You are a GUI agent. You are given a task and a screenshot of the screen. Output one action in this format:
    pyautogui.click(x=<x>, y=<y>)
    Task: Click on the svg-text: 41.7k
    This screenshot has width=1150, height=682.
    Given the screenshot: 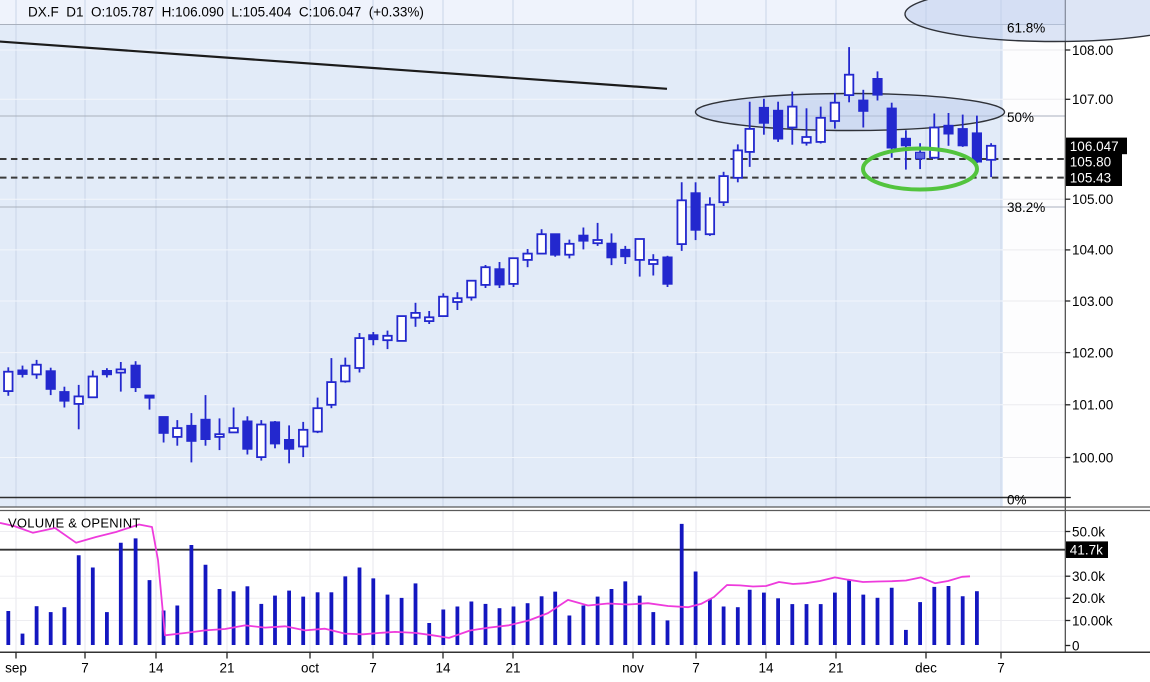 What is the action you would take?
    pyautogui.click(x=1086, y=550)
    